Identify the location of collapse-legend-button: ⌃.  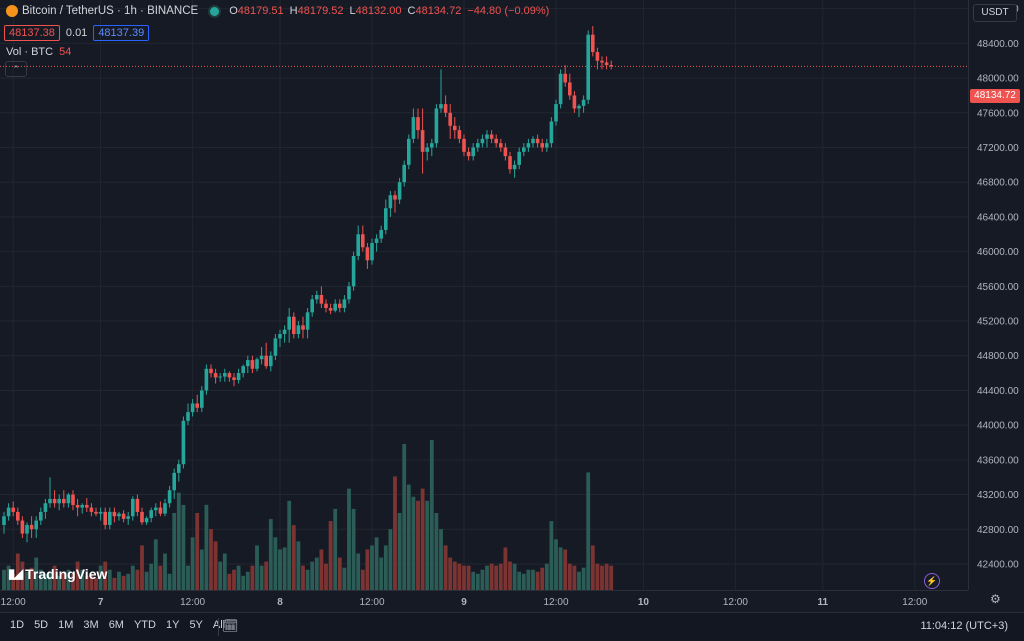
(16, 69).